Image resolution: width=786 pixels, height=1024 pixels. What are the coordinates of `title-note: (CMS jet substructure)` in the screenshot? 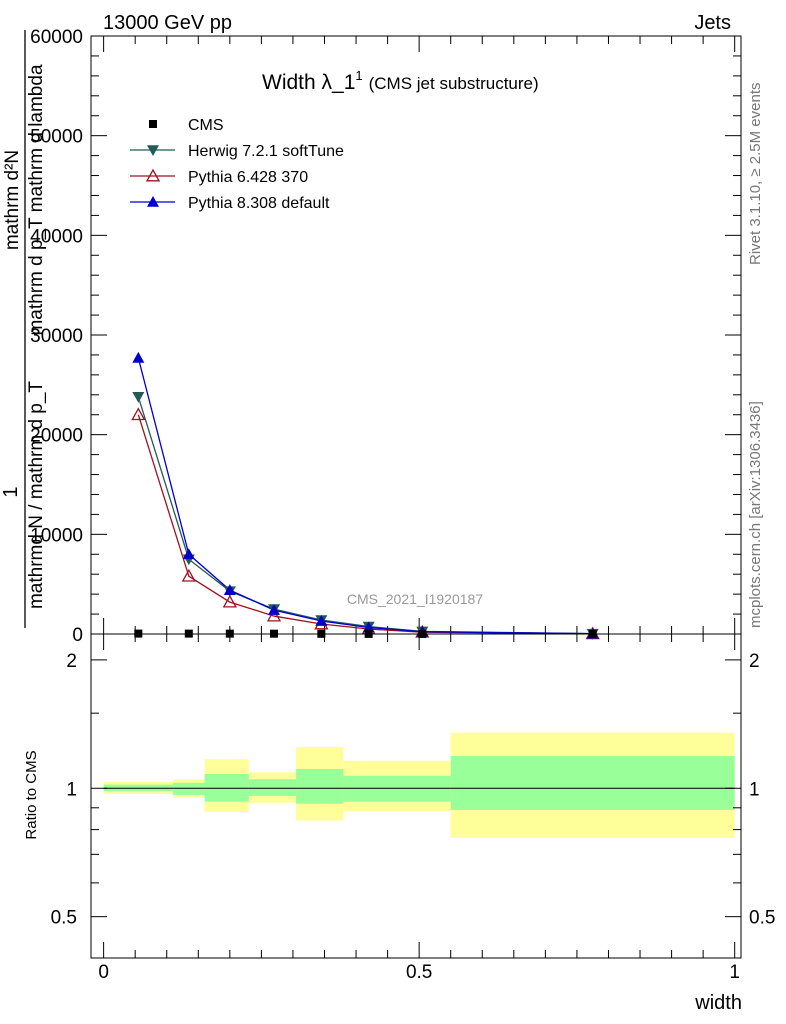 It's located at (454, 83).